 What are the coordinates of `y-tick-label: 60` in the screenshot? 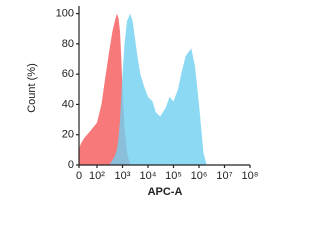 It's located at (68, 74).